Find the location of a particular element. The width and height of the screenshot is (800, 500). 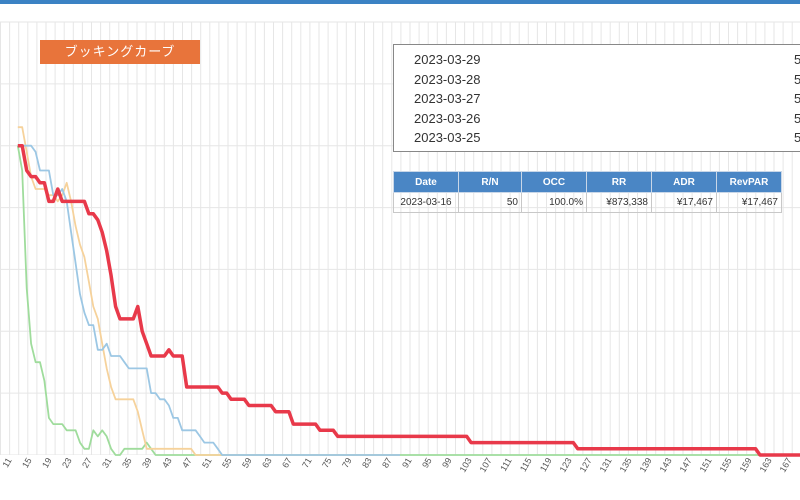

col-header-revpar: RevPAR is located at coordinates (749, 182).